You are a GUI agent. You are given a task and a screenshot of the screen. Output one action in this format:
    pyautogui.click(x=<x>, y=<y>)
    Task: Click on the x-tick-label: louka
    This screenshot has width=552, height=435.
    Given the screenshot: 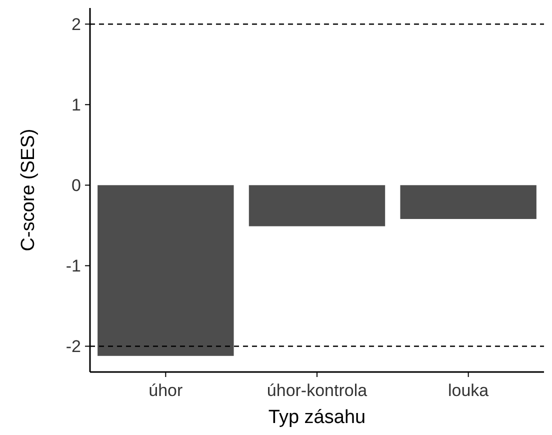 What is the action you would take?
    pyautogui.click(x=469, y=390)
    